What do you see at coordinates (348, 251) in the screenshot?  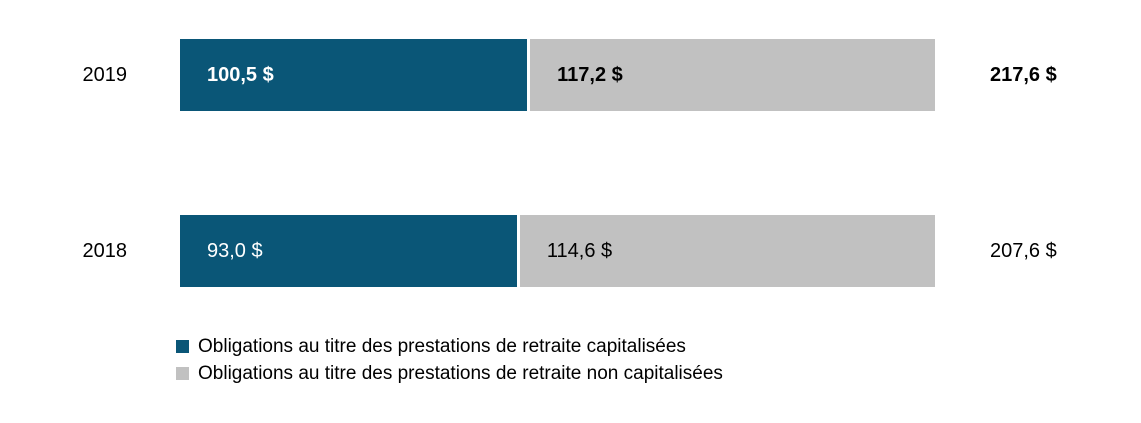 I see `funded-segment-2018: 93,0 $` at bounding box center [348, 251].